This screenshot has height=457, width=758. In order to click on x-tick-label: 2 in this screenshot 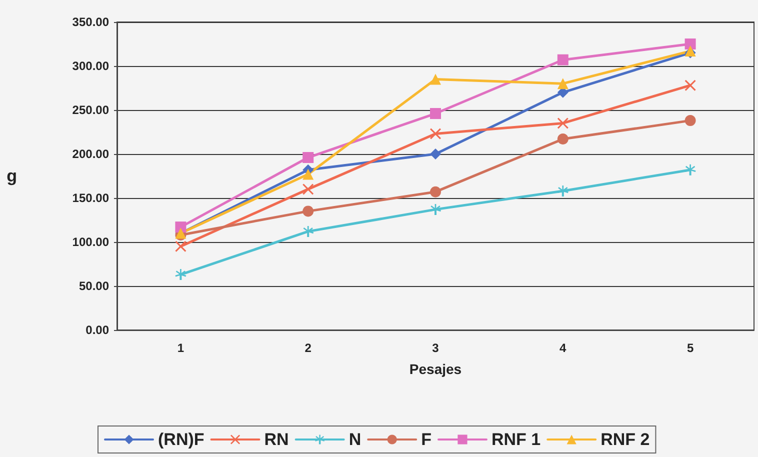, I will do `click(308, 348)`.